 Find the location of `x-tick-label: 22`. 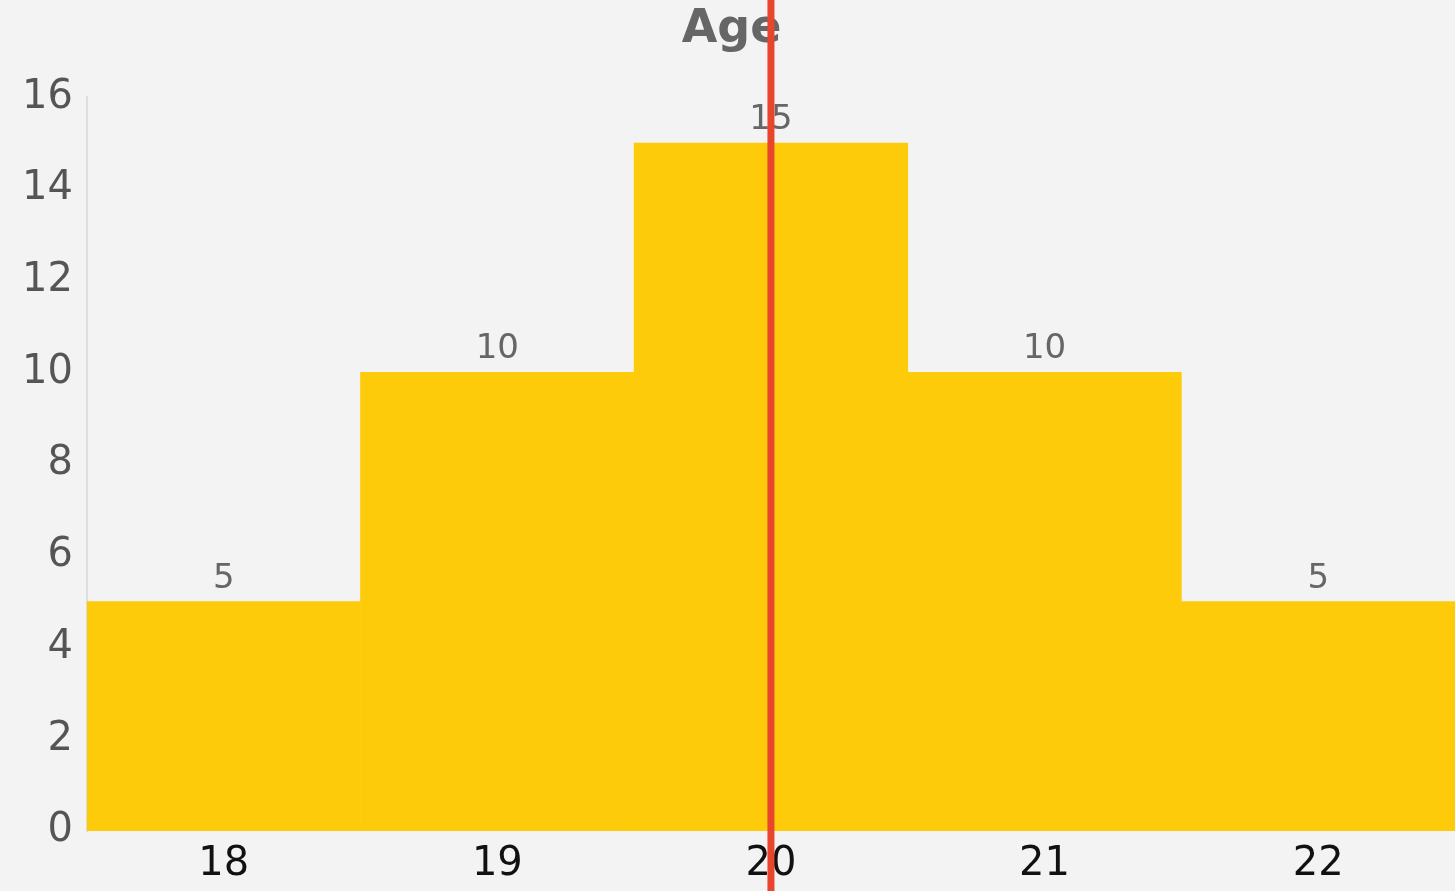

x-tick-label: 22 is located at coordinates (1318, 861).